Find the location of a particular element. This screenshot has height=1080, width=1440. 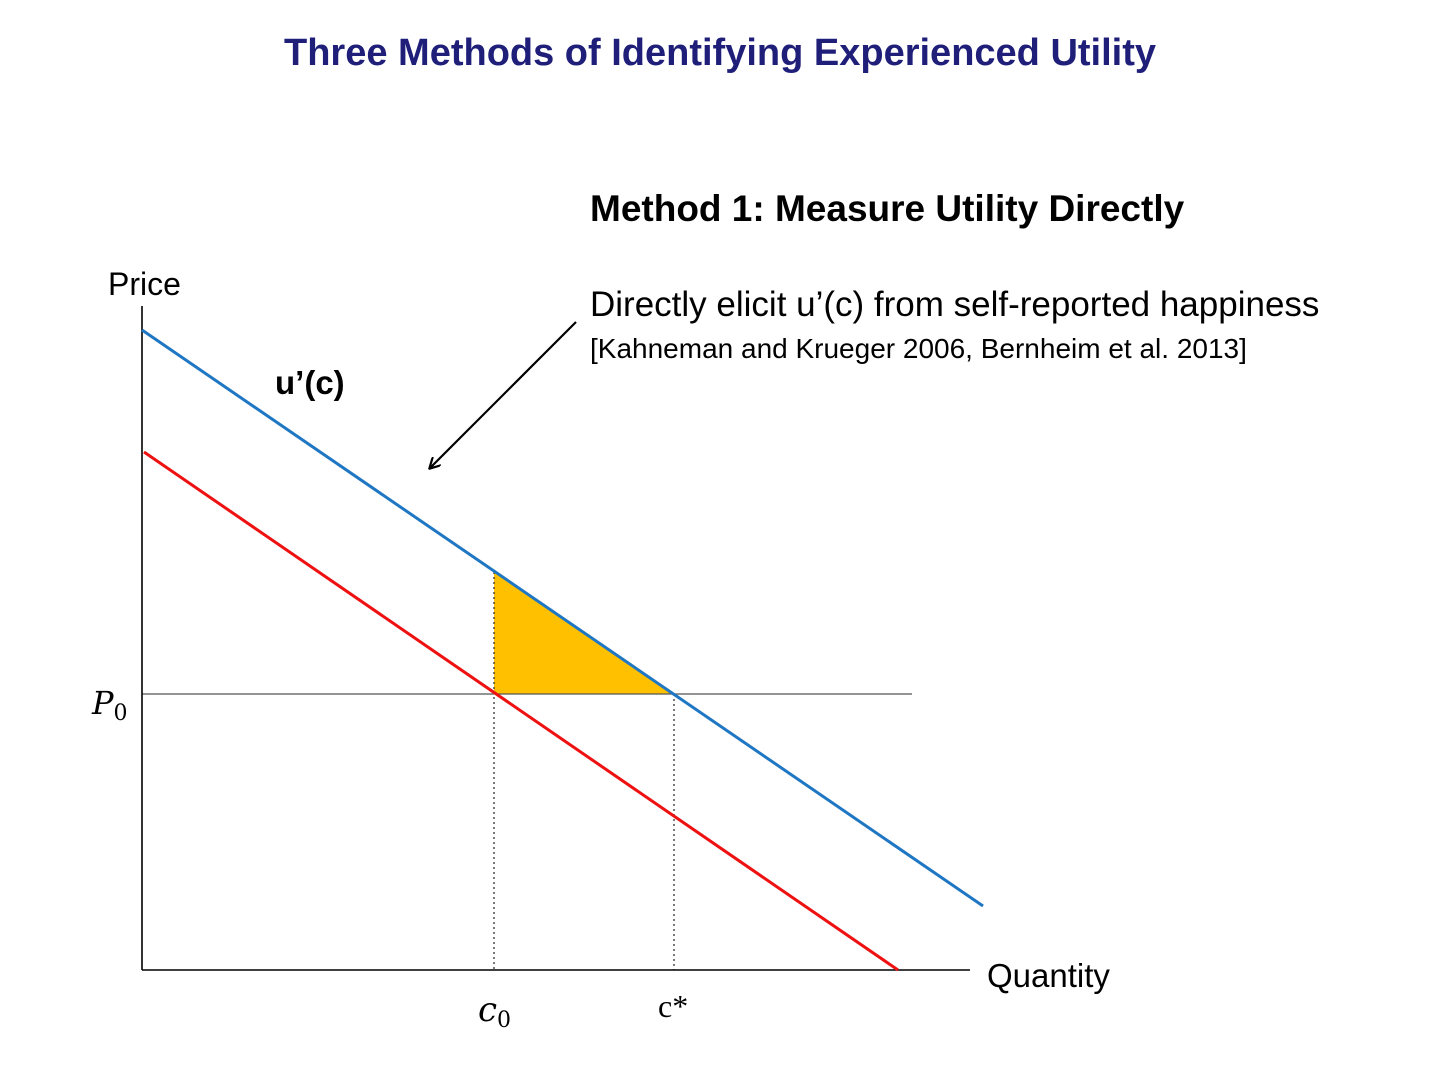

cstar-label: c* is located at coordinates (673, 1006).